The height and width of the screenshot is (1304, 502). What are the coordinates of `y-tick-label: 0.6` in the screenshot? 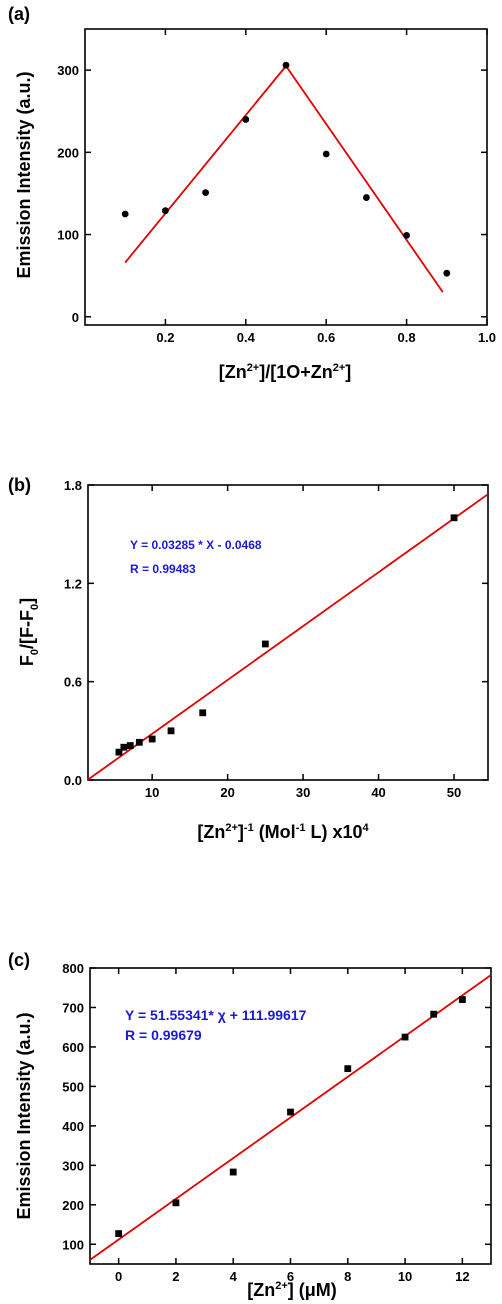 It's located at (73, 682).